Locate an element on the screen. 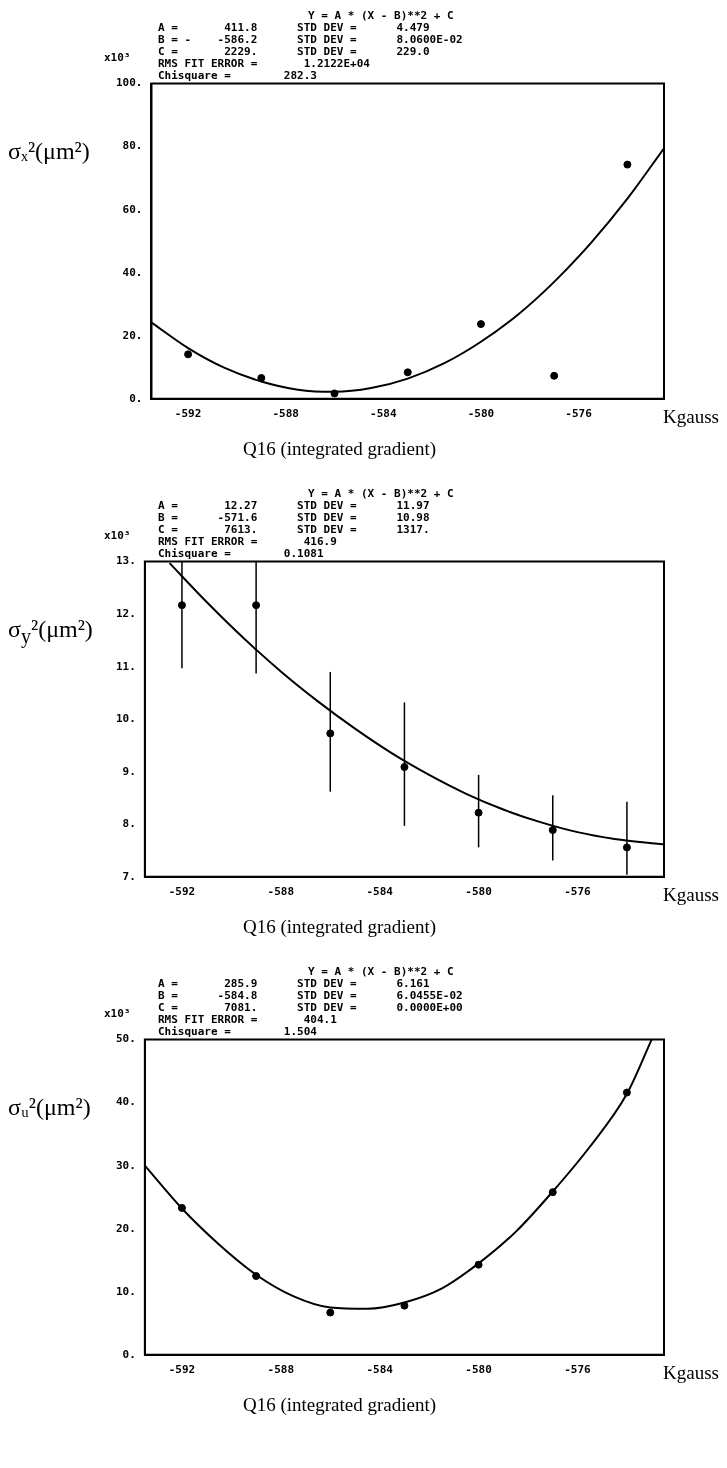 Image resolution: width=727 pixels, height=1468 pixels. text: B = - -586.2 STD DEV = 8.0600E-02 is located at coordinates (310, 39).